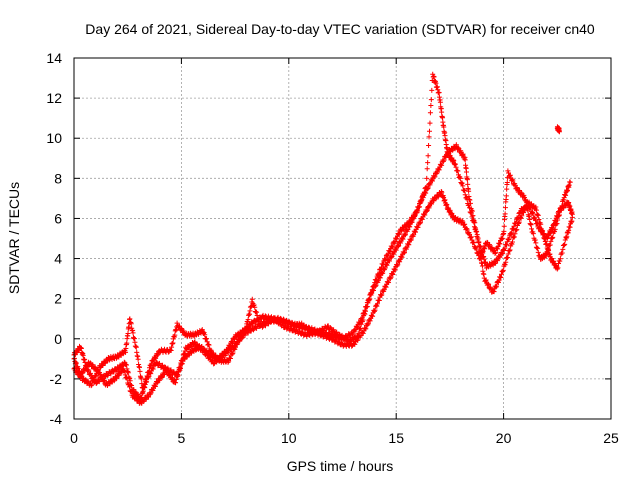  What do you see at coordinates (289, 438) in the screenshot?
I see `x-tick-label: 10` at bounding box center [289, 438].